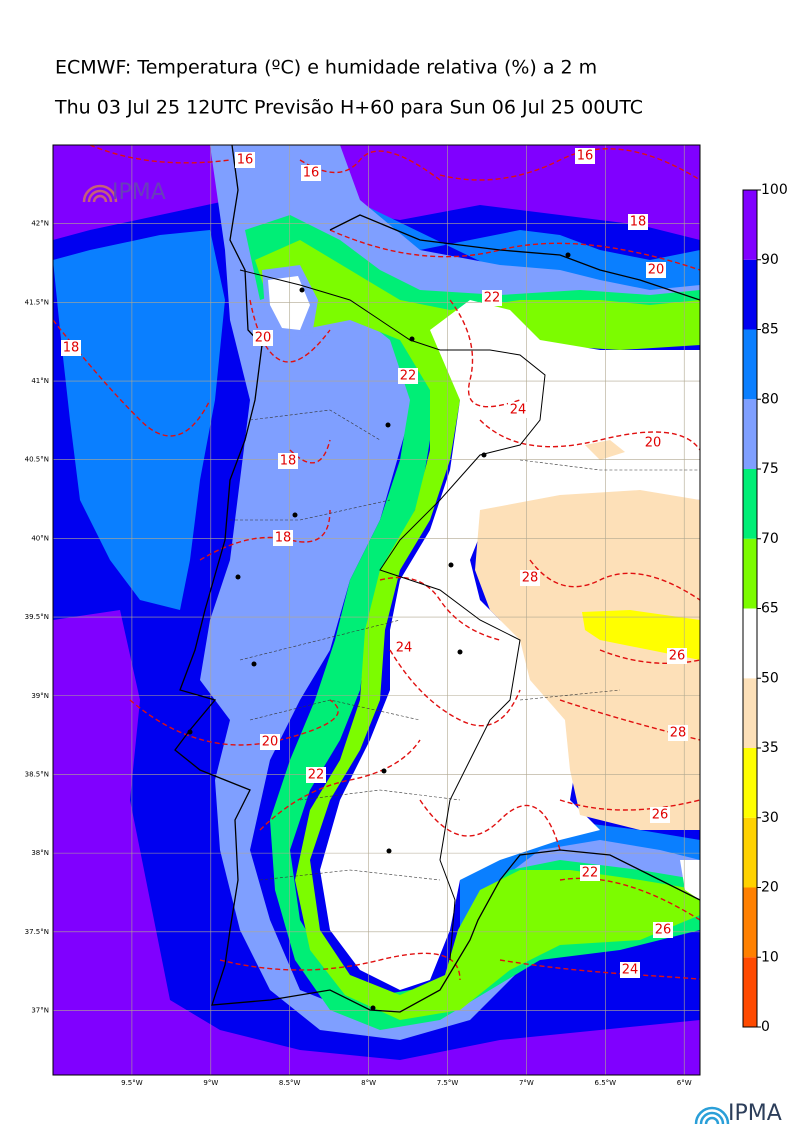  Describe the element at coordinates (40, 853) in the screenshot. I see `lat-label: 38°N` at that location.